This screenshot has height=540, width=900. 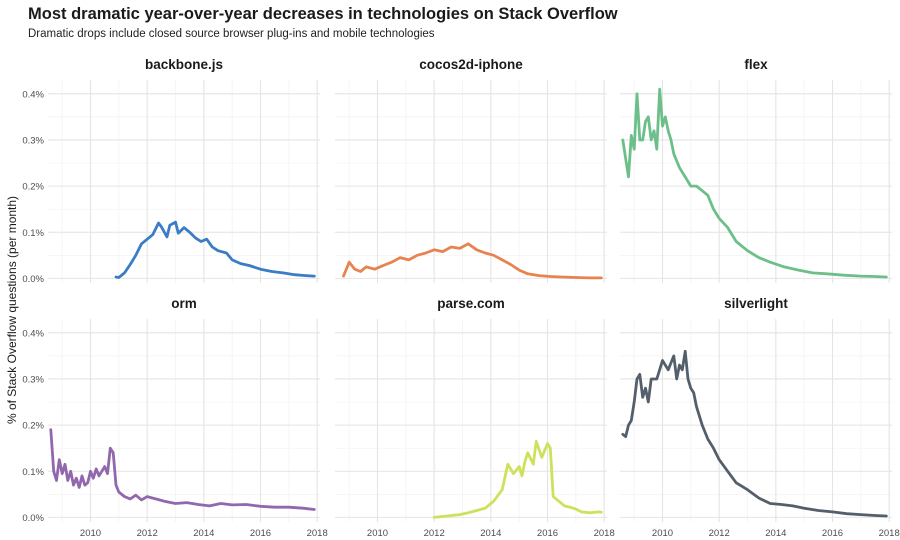 What do you see at coordinates (471, 64) in the screenshot?
I see `facet-label: cocos2d-iphone` at bounding box center [471, 64].